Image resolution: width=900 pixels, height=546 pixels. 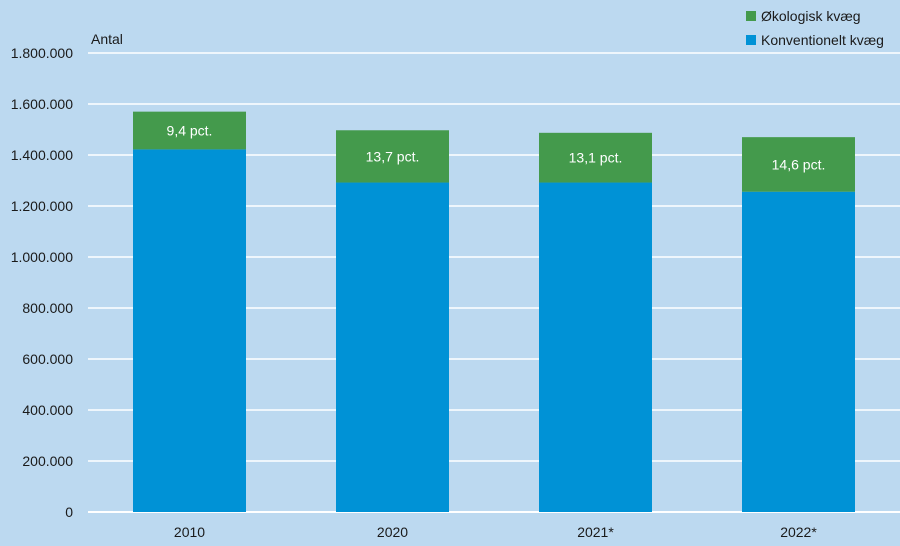 What do you see at coordinates (815, 28) in the screenshot?
I see `legend: Økologisk kvæg Konventionelt kvæg` at bounding box center [815, 28].